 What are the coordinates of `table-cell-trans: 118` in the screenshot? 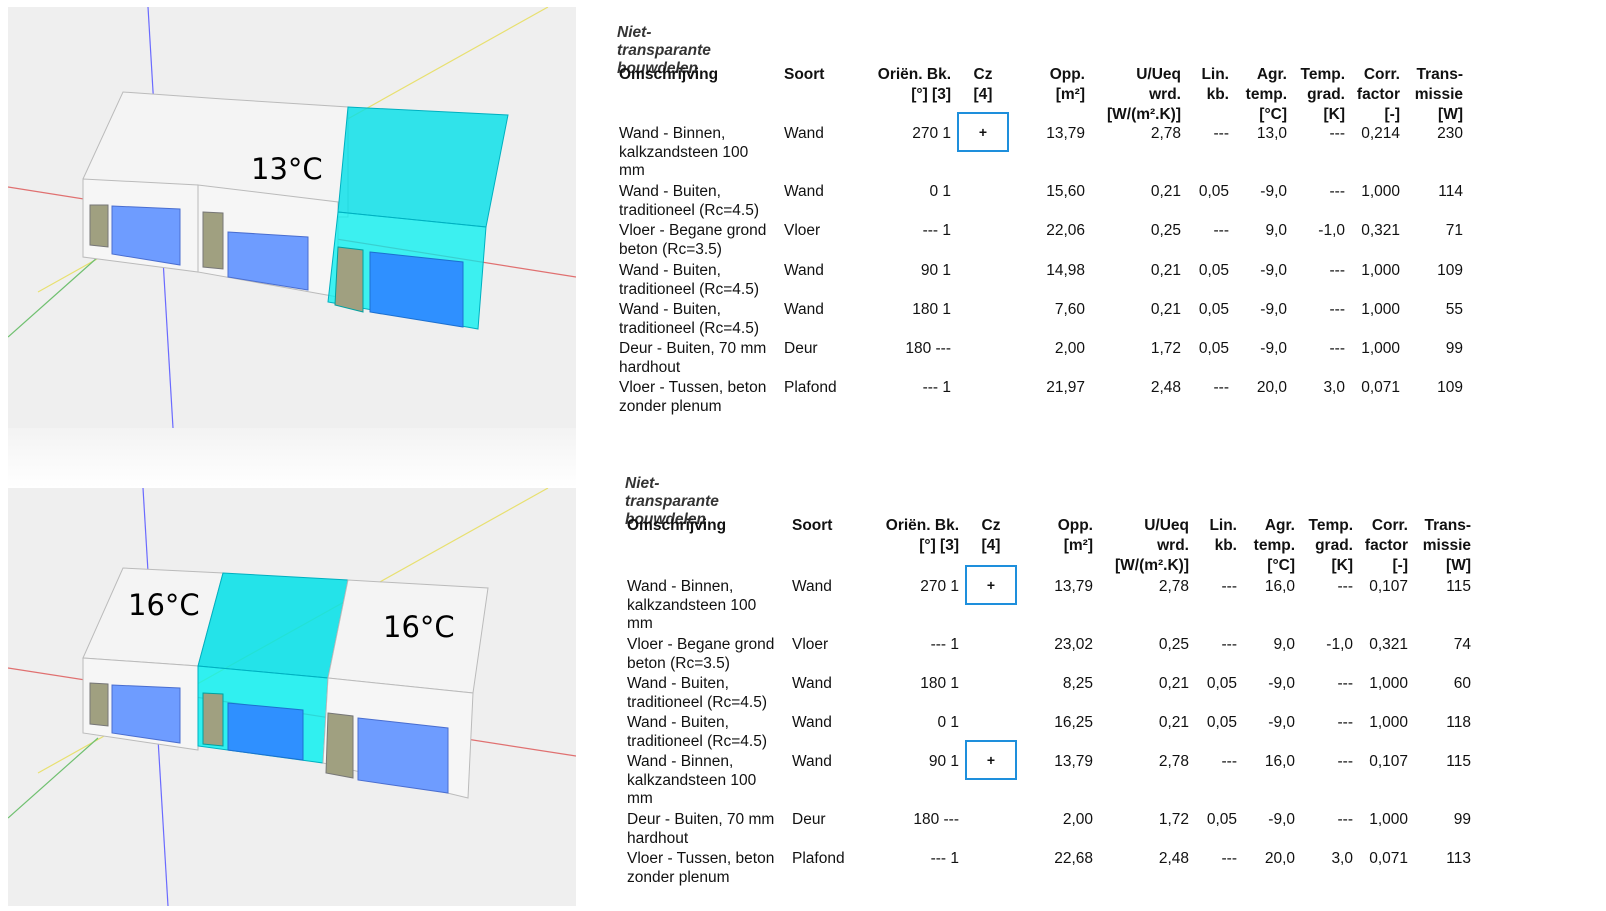 It's located at (1458, 722).